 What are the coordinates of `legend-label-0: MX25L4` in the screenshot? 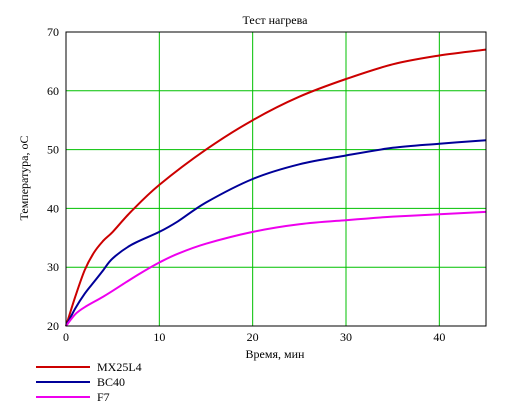 It's located at (119, 367).